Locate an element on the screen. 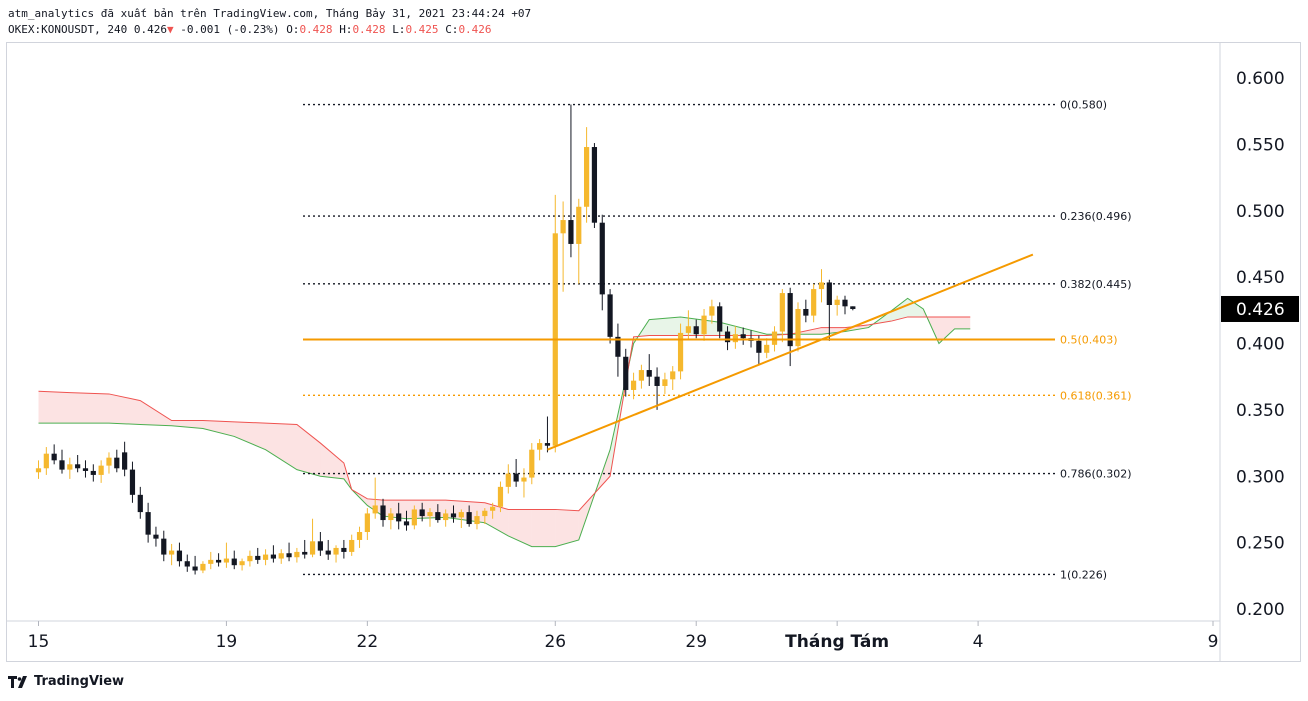 The height and width of the screenshot is (701, 1308). time-axis: 15 19 22 26 29 Tháng Tám 4 9 is located at coordinates (623, 636).